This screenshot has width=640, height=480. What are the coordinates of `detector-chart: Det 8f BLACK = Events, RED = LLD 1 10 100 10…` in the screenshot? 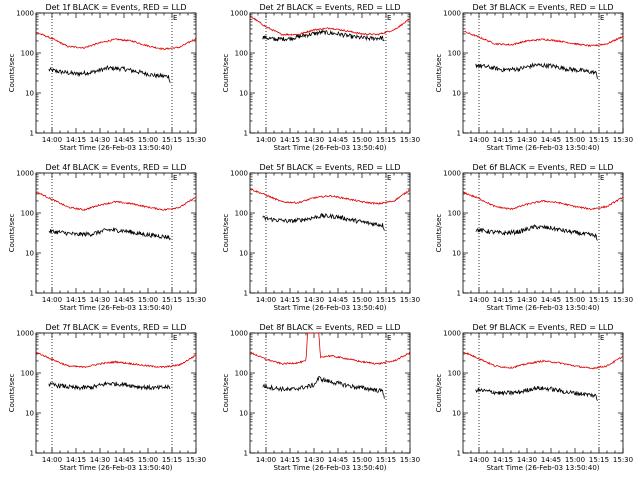 It's located at (321, 397).